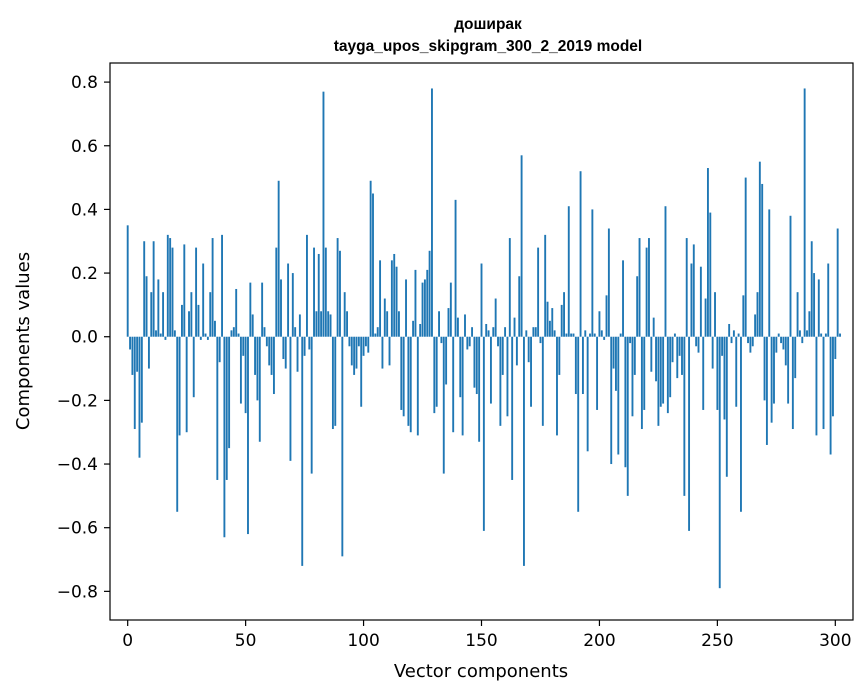  What do you see at coordinates (835, 641) in the screenshot?
I see `x-tick-label: 300` at bounding box center [835, 641].